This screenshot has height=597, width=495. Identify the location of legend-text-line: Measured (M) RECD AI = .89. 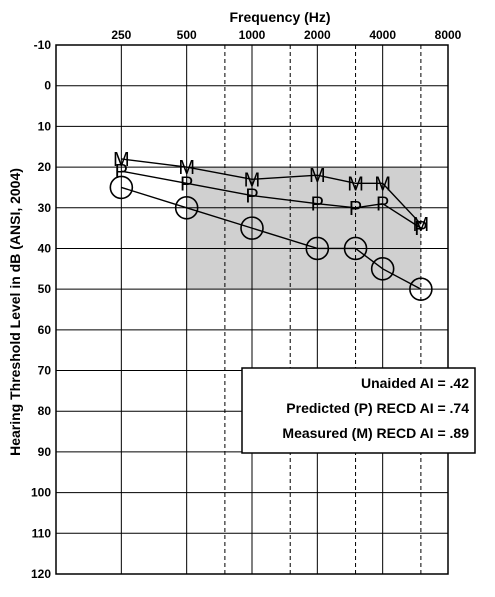
(375, 433).